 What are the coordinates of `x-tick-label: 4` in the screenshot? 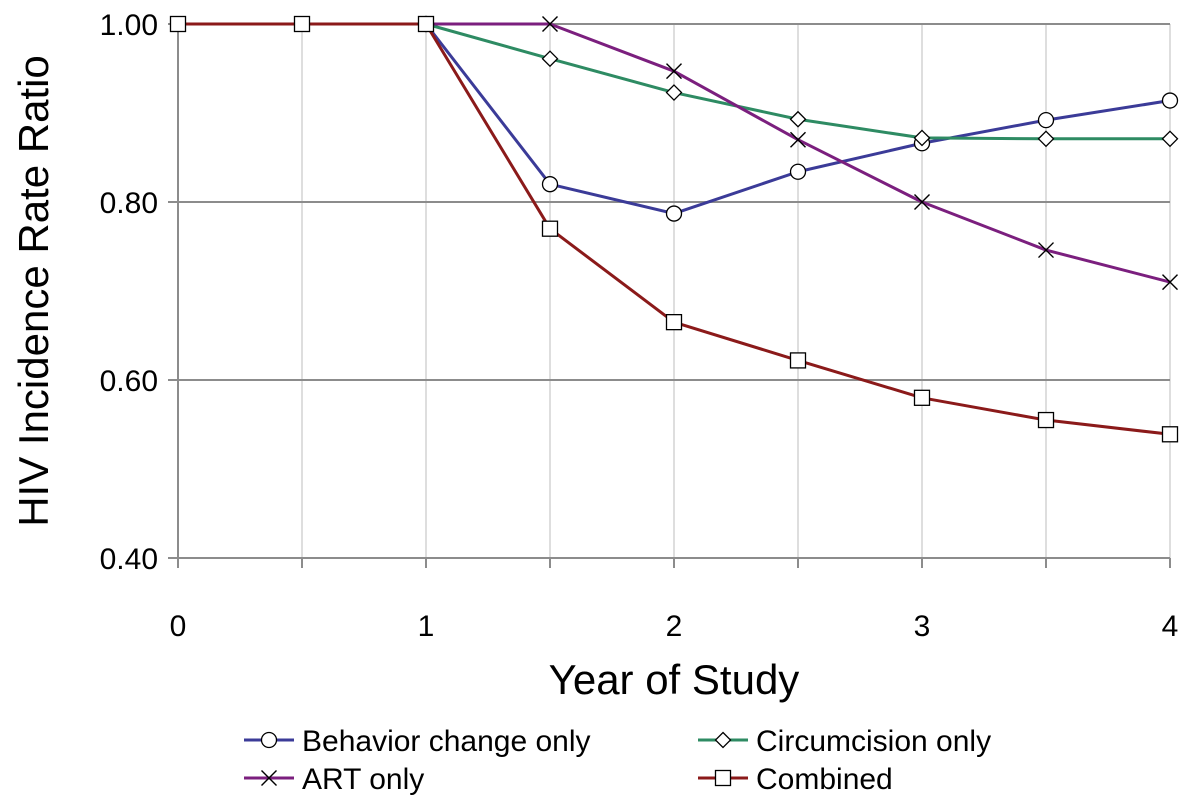 It's located at (1170, 626).